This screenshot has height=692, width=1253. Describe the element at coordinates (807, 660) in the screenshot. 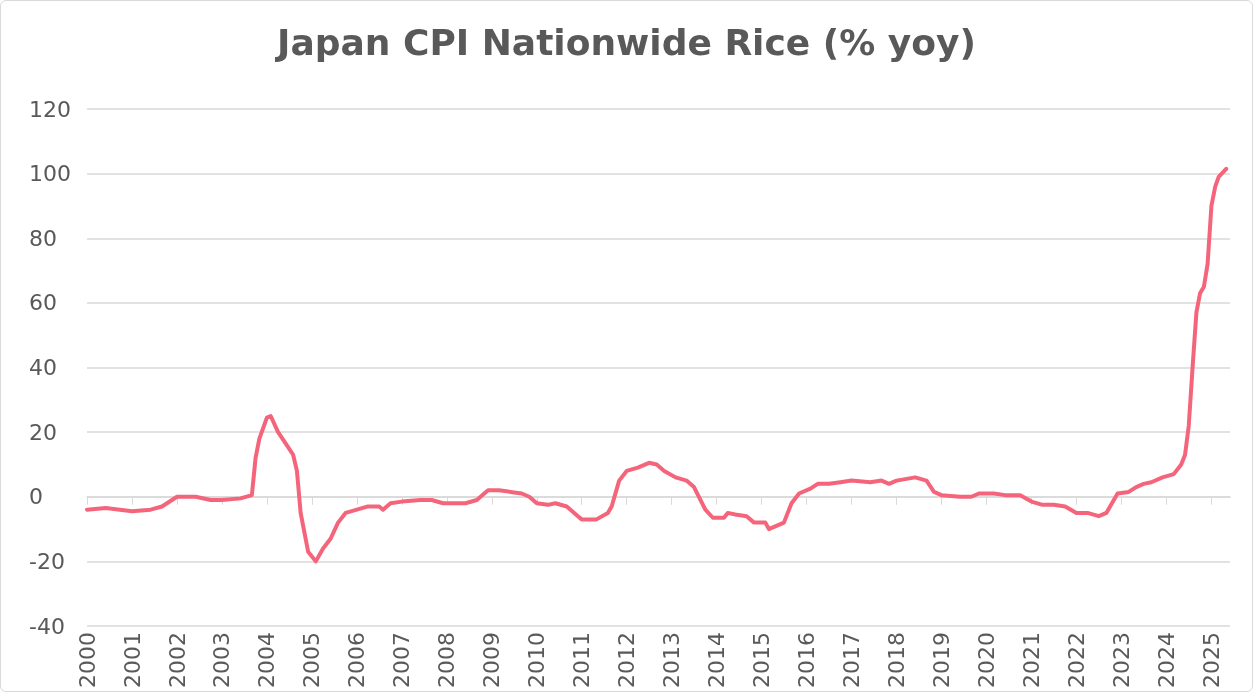

I see `x-tick-label: 2016` at that location.